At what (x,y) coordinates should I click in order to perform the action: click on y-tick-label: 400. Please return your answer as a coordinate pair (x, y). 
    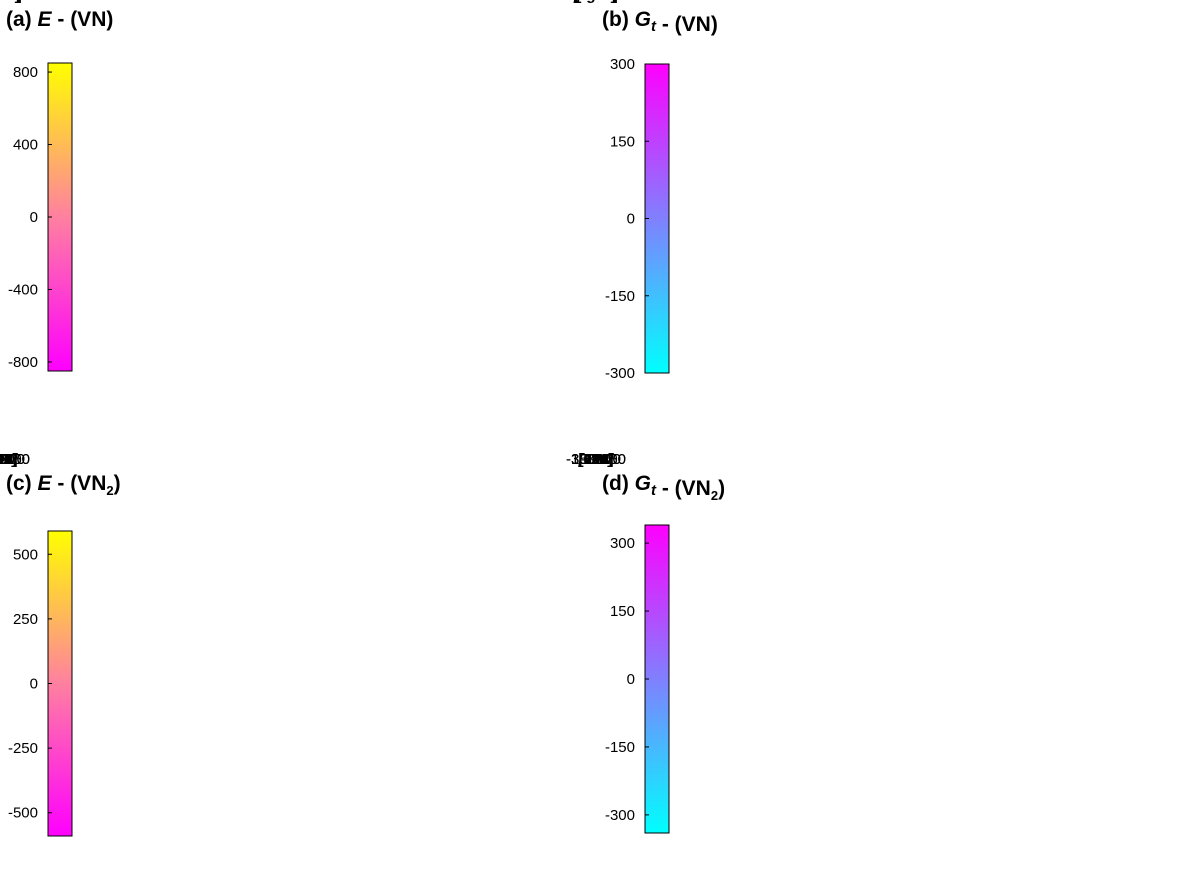
    Looking at the image, I should click on (12, 2).